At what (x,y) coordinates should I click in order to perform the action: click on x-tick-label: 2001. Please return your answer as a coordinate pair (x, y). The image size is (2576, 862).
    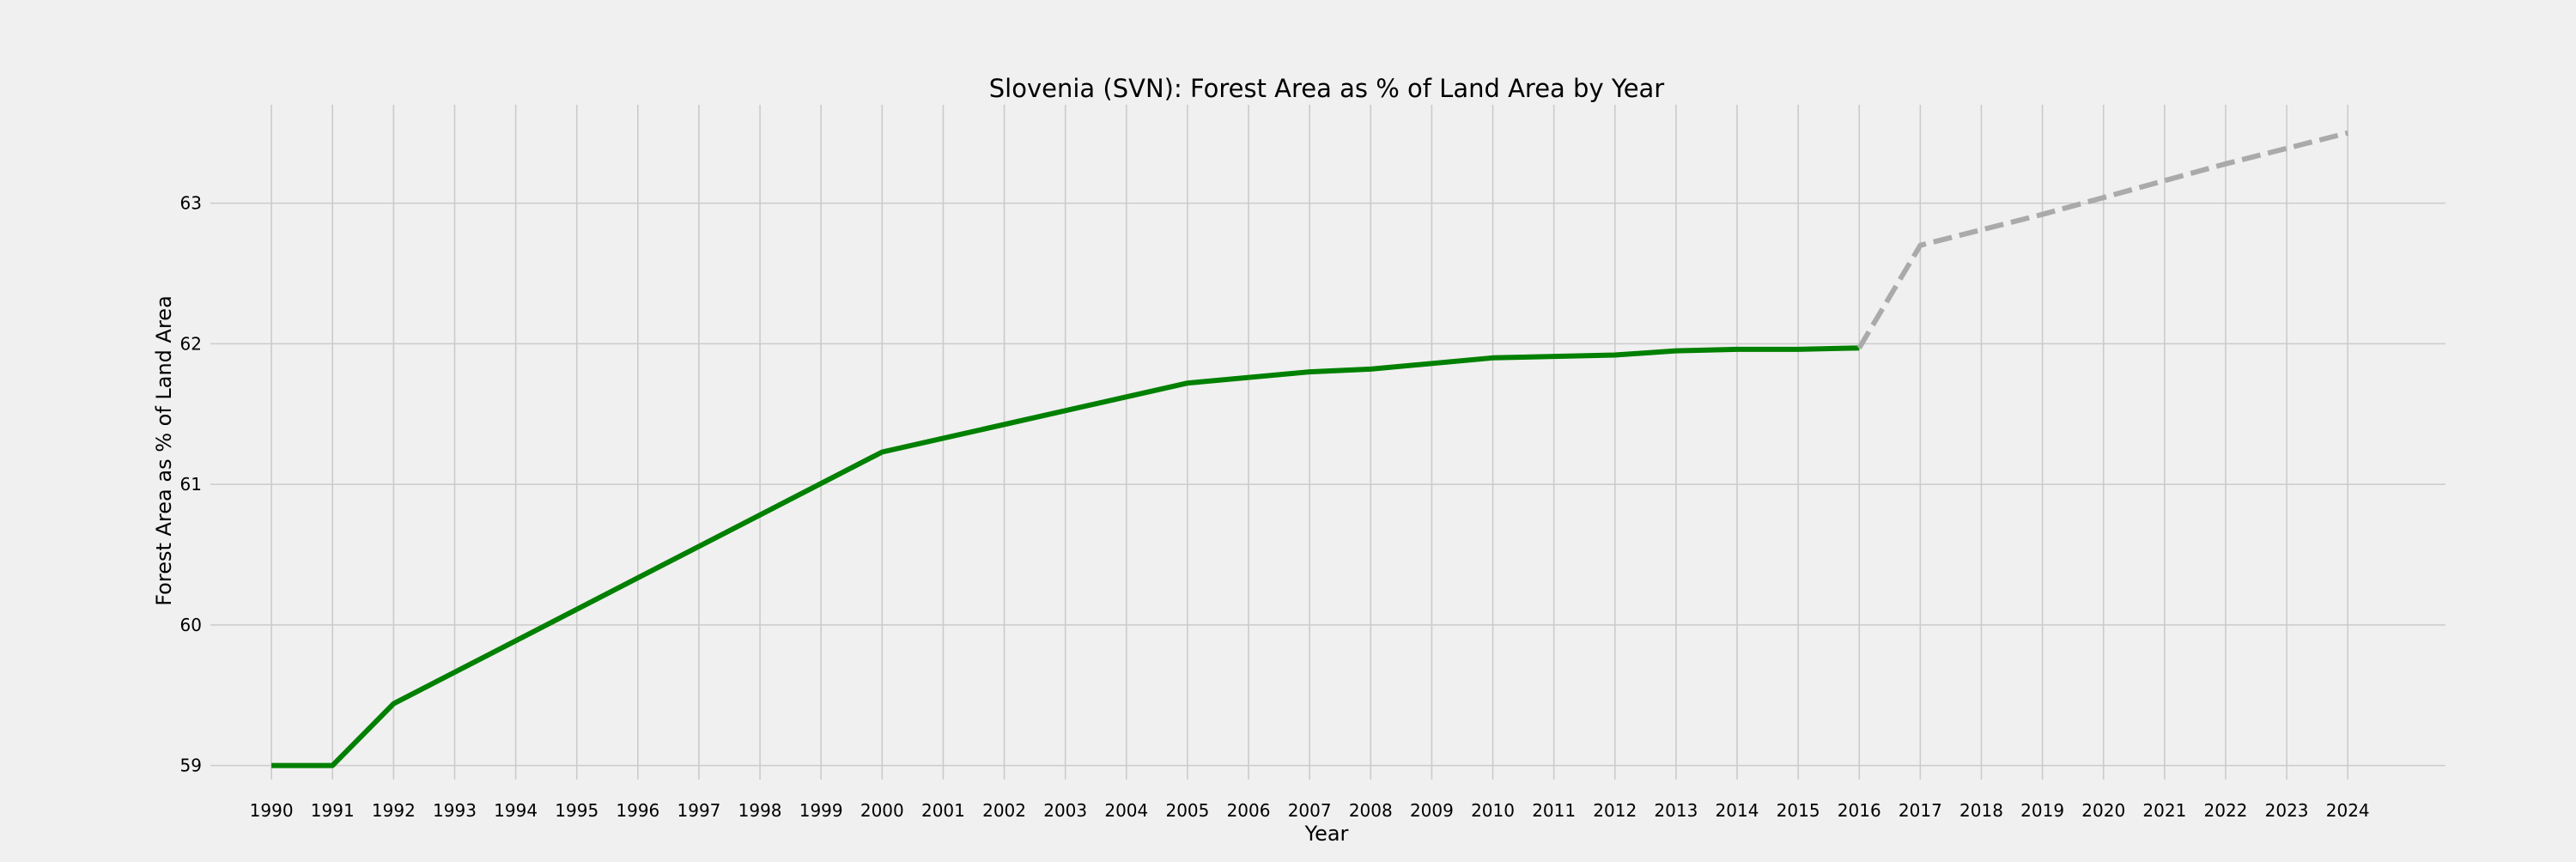
    Looking at the image, I should click on (943, 810).